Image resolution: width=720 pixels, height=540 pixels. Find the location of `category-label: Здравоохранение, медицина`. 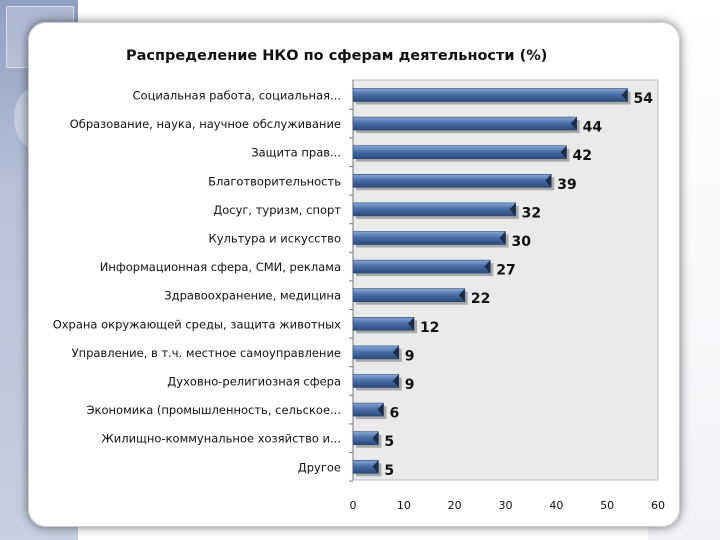

category-label: Здравоохранение, медицина is located at coordinates (252, 296).